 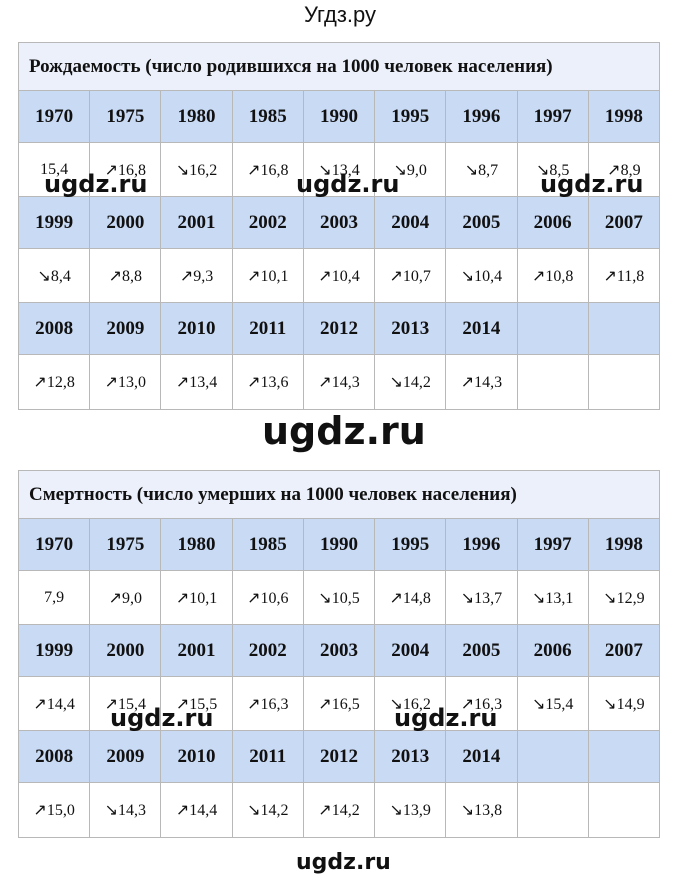 I want to click on year-cell: 2002, so click(x=268, y=222).